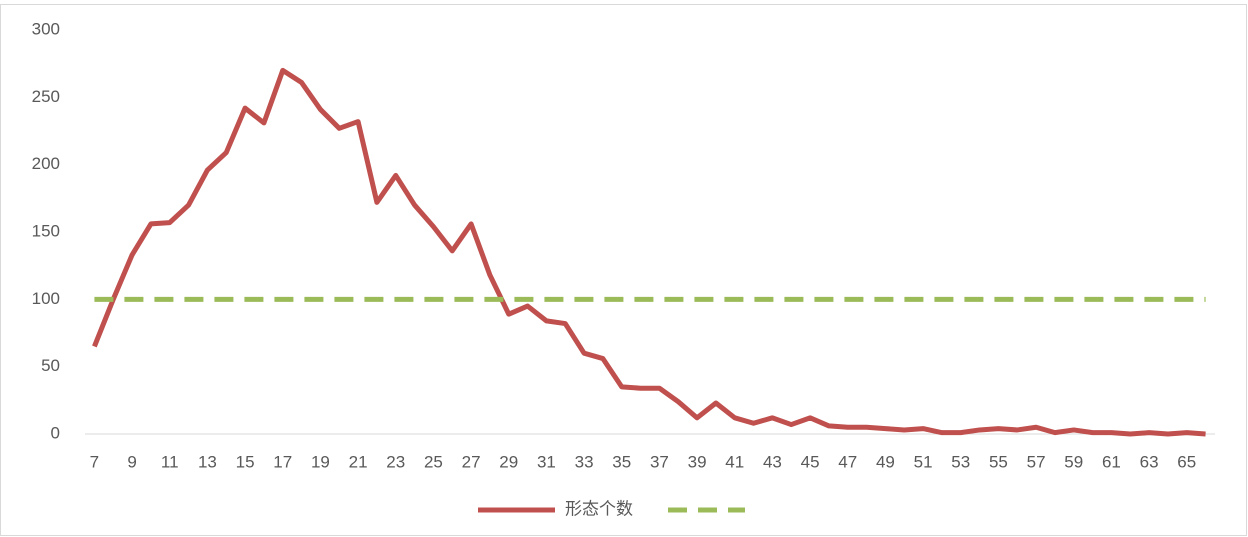 The width and height of the screenshot is (1248, 537). What do you see at coordinates (433, 461) in the screenshot?
I see `x-tick-label: 25` at bounding box center [433, 461].